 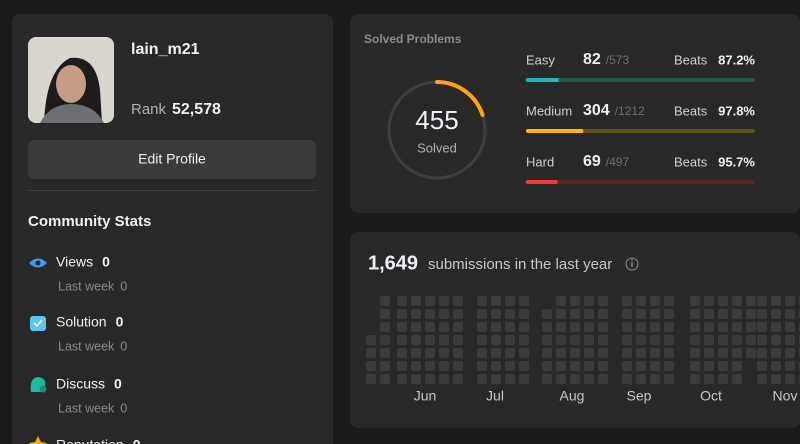 What do you see at coordinates (90, 440) in the screenshot?
I see `stat-label: Reputation` at bounding box center [90, 440].